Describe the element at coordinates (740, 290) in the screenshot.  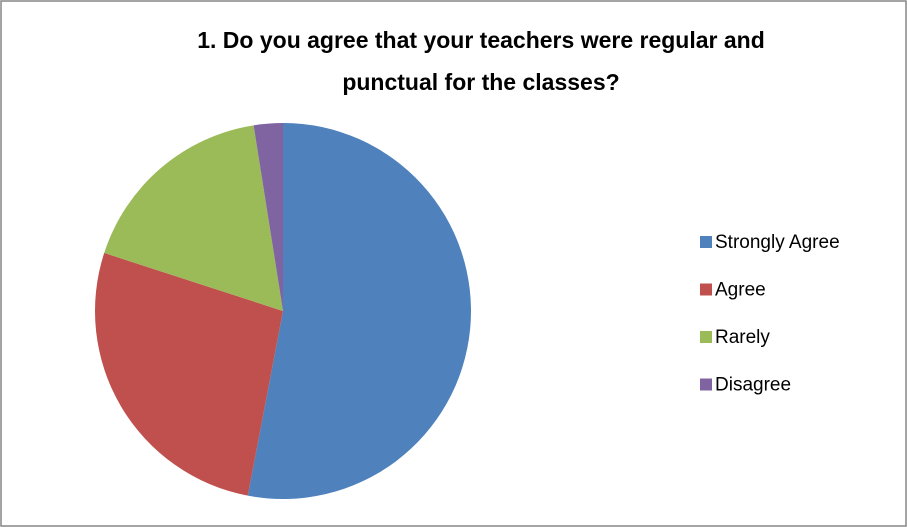
I see `legend-label: Agree` at that location.